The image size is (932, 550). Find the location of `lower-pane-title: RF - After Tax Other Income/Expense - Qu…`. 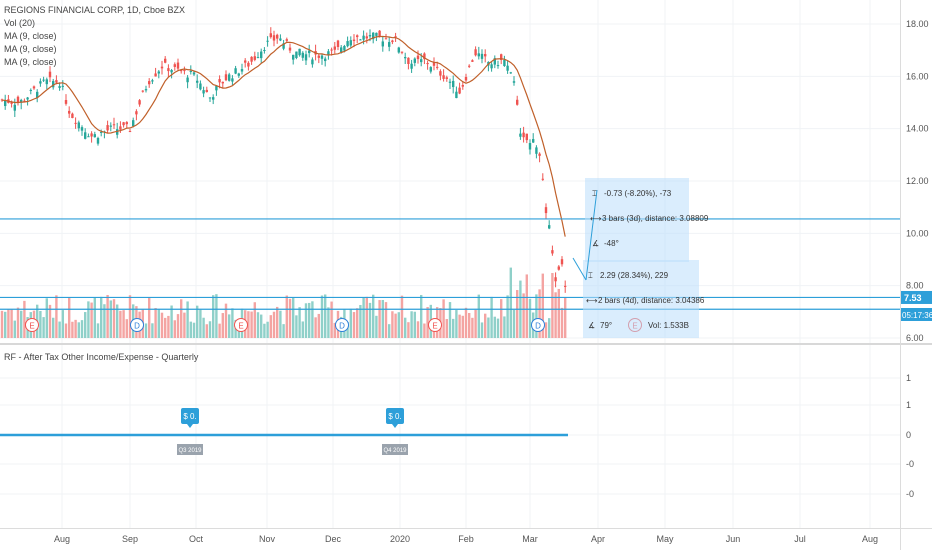

lower-pane-title: RF - After Tax Other Income/Expense - Qu… is located at coordinates (101, 357).